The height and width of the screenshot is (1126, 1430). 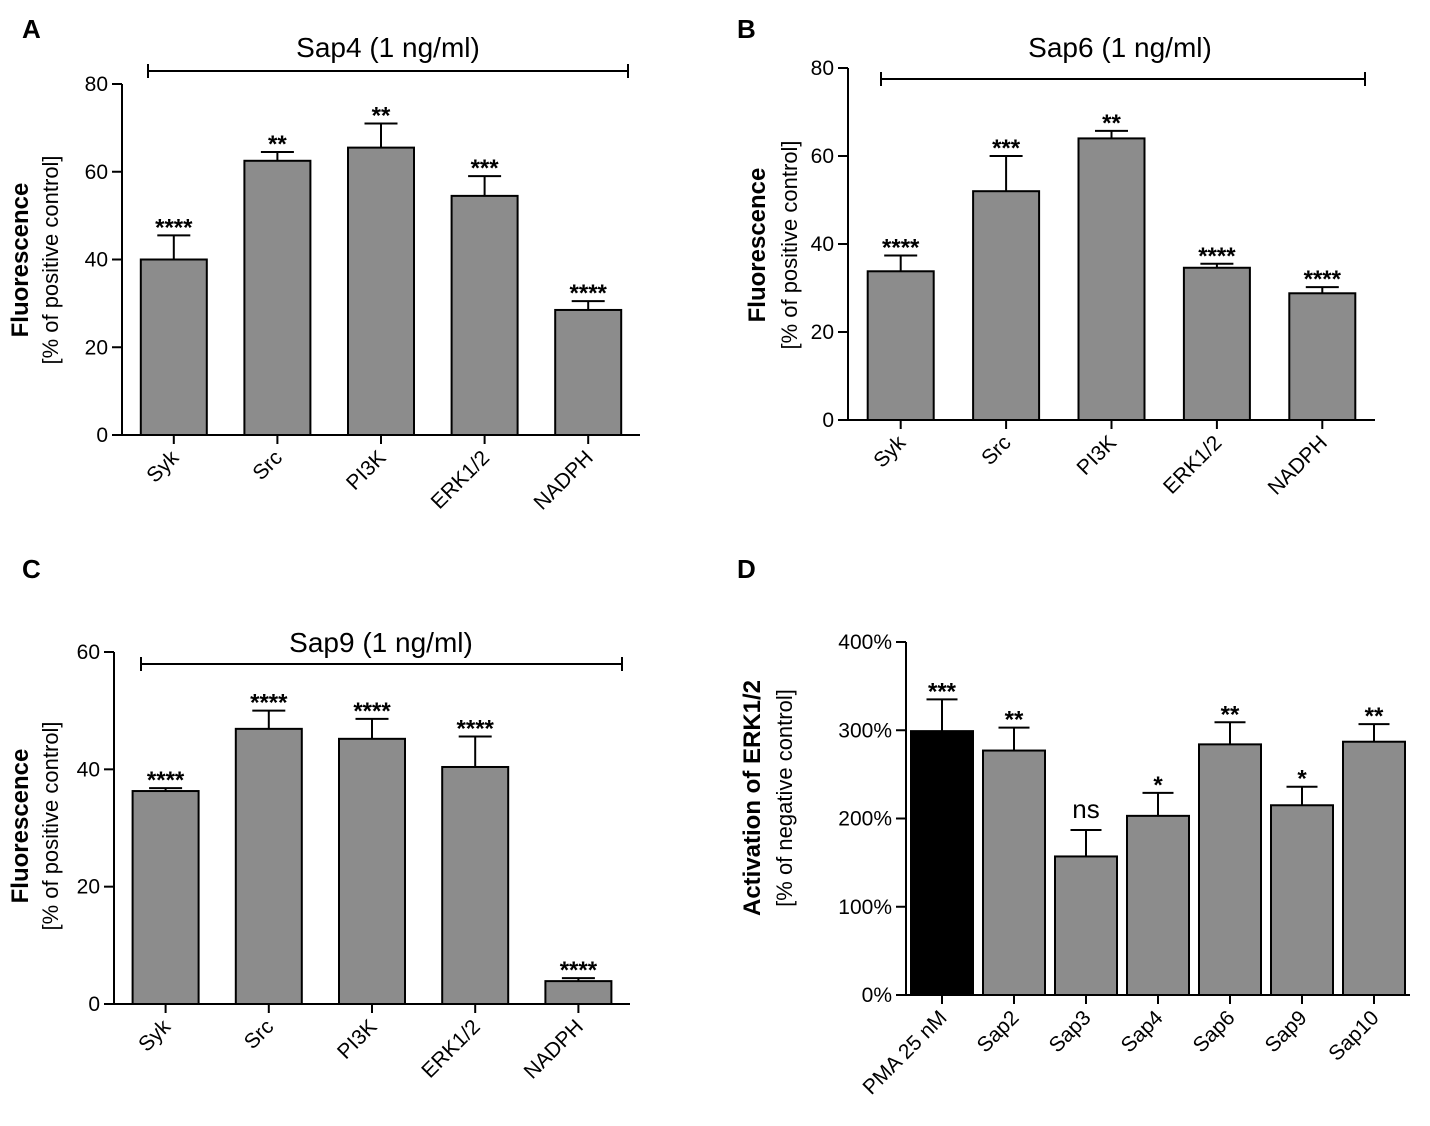 What do you see at coordinates (381, 642) in the screenshot?
I see `chart-title-c: Sap9 (1 ng/ml)` at bounding box center [381, 642].